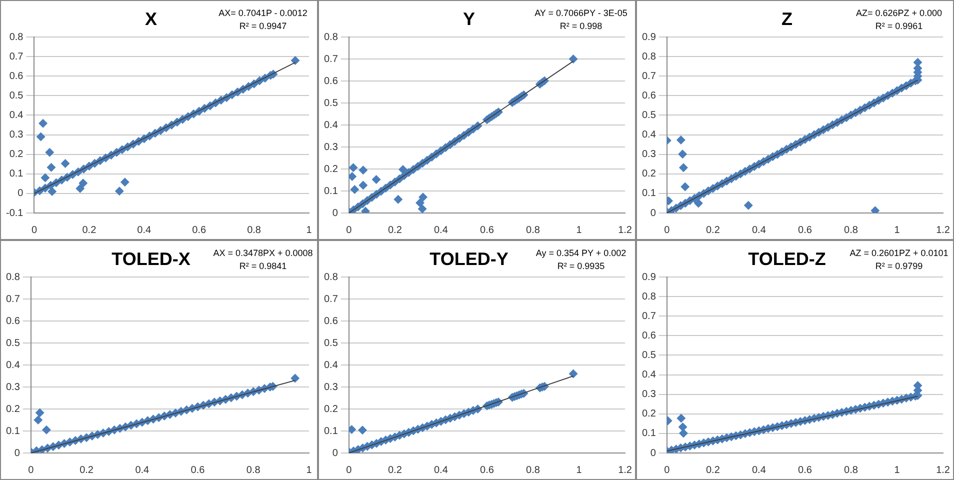 The image size is (954, 480). Describe the element at coordinates (899, 13) in the screenshot. I see `text: AZ= 0.626PZ + 0.000` at that location.